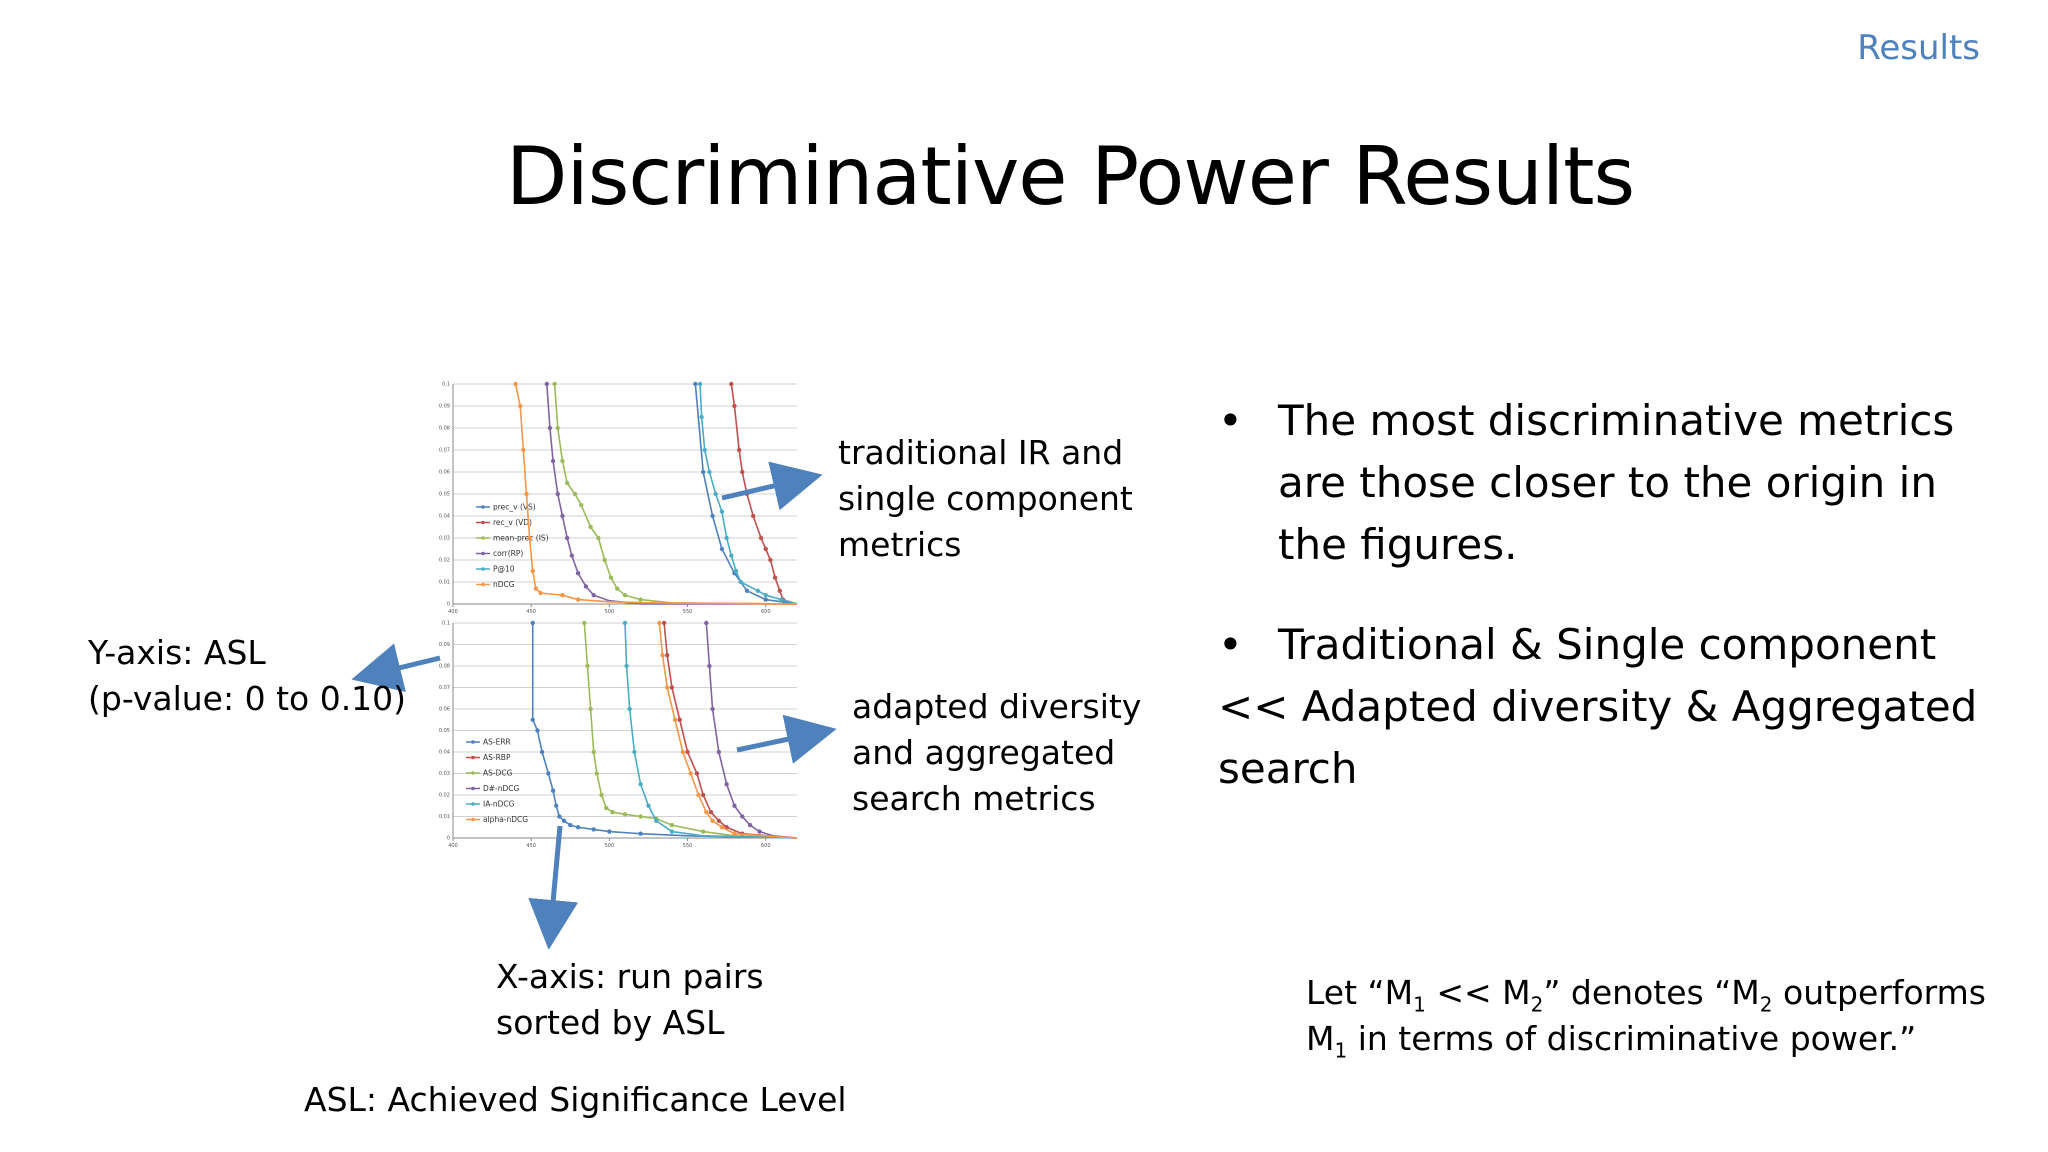 This screenshot has width=2048, height=1152. I want to click on annotation-line: single component, so click(985, 498).